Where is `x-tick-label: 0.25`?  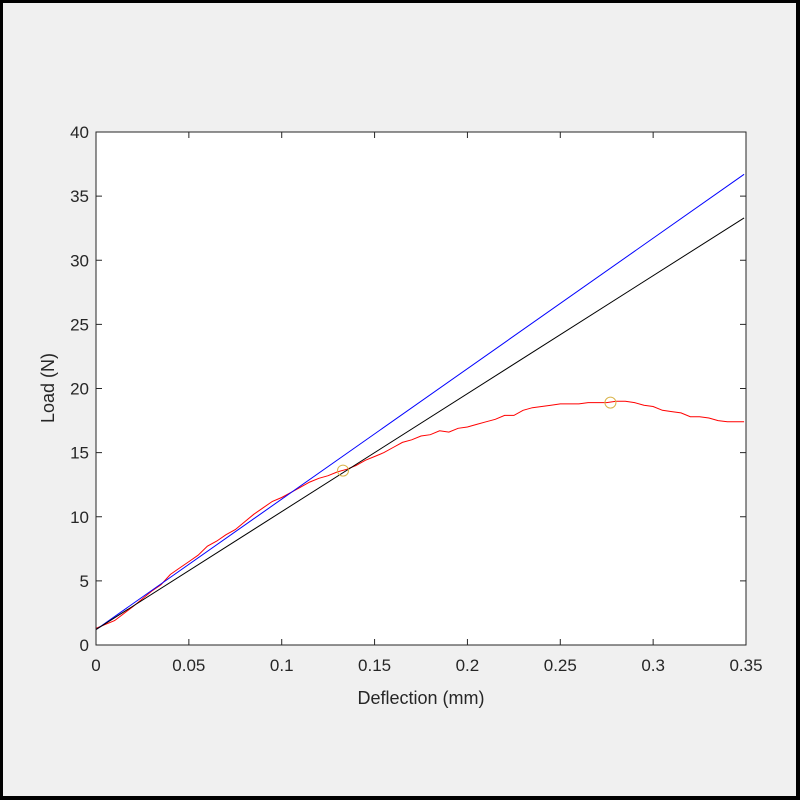
x-tick-label: 0.25 is located at coordinates (560, 665).